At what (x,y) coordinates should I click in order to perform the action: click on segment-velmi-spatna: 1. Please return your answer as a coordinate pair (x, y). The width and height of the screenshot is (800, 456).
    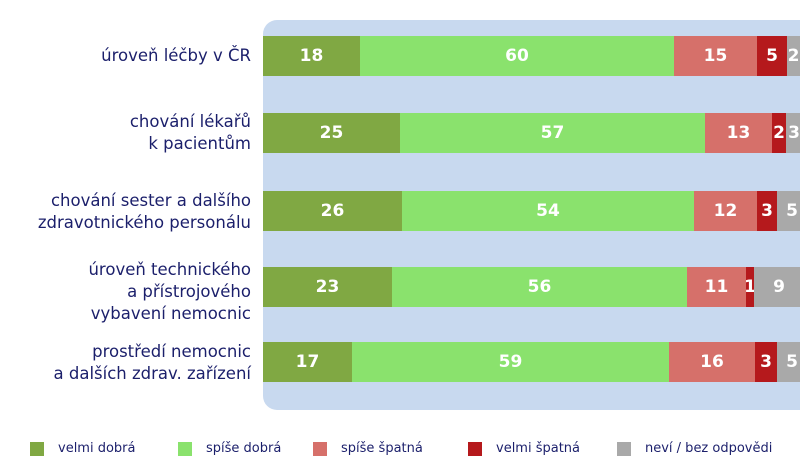
    Looking at the image, I should click on (750, 287).